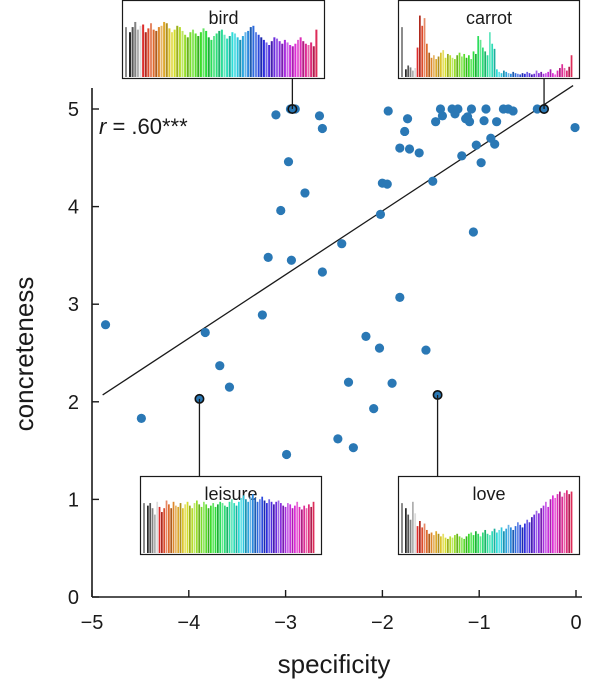 The height and width of the screenshot is (689, 591). What do you see at coordinates (73, 110) in the screenshot?
I see `y-tick-label: 5` at bounding box center [73, 110].